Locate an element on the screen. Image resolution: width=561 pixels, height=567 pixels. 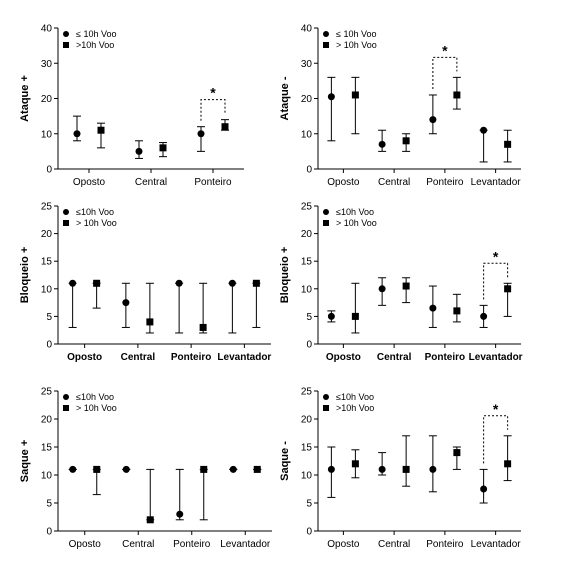
legend: ≤ 10h Voo>10h Voo is located at coordinates (89, 39).